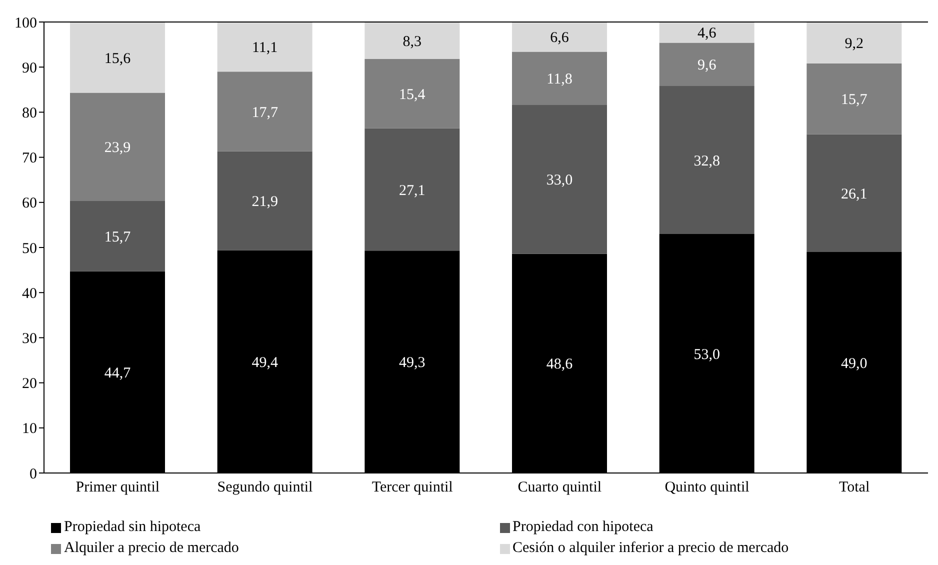  I want to click on x-tick-label: Cuarto quintil, so click(560, 488).